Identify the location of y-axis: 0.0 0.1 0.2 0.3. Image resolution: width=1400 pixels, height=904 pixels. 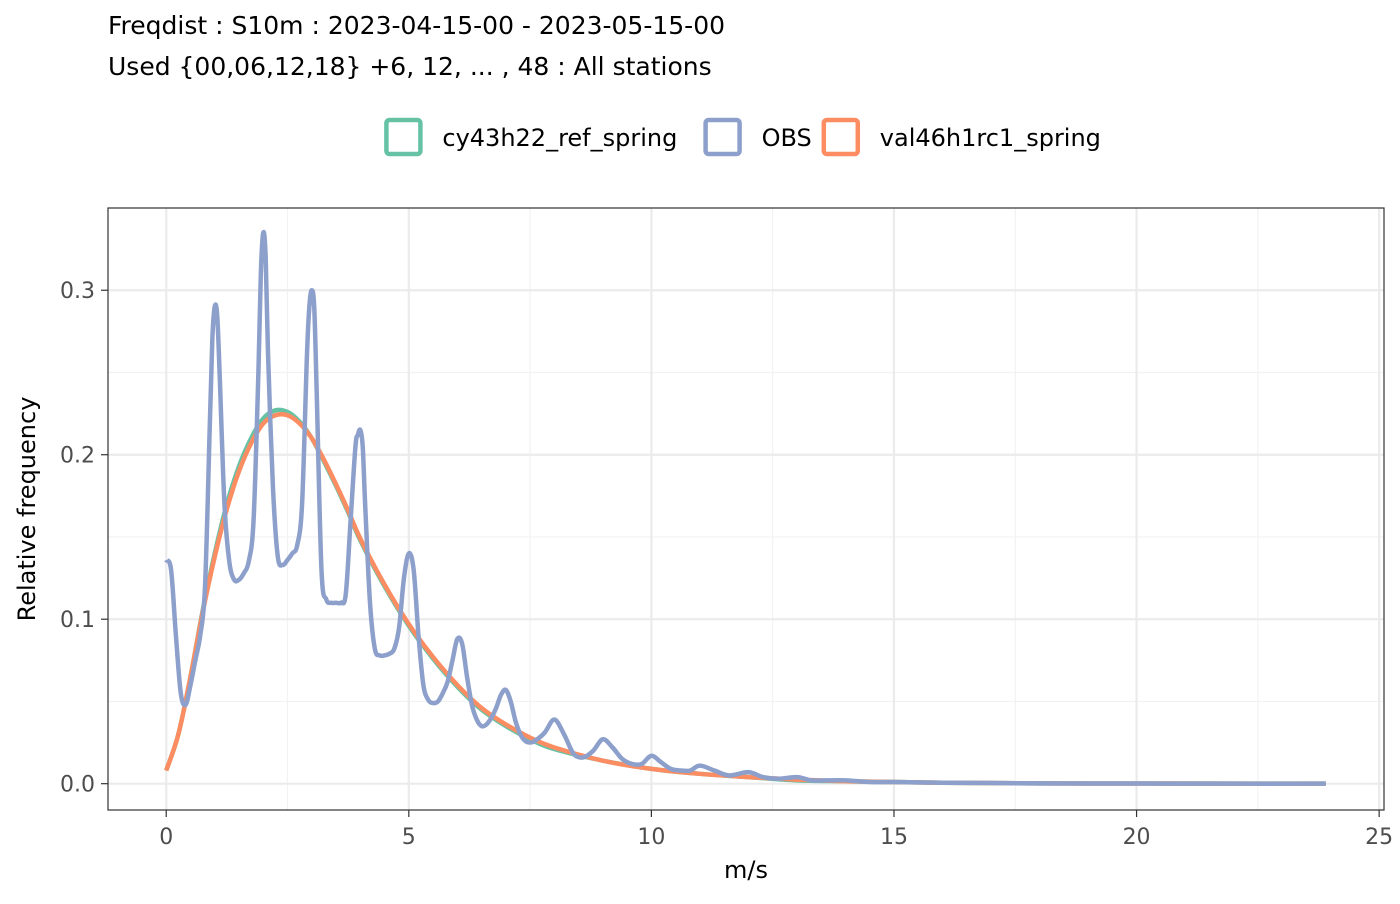
(84, 538).